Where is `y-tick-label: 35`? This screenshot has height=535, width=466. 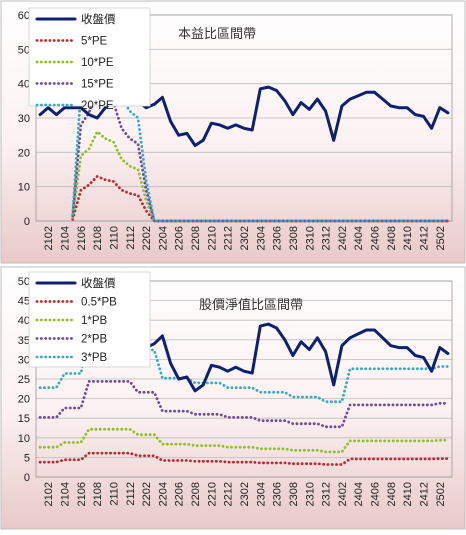
y-tick-label: 35 is located at coordinates (24, 341).